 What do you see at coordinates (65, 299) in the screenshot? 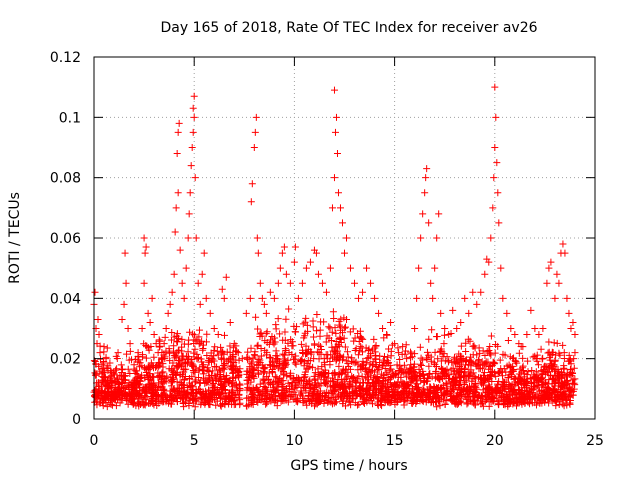
I see `y-tick-label: 0.04` at bounding box center [65, 299].